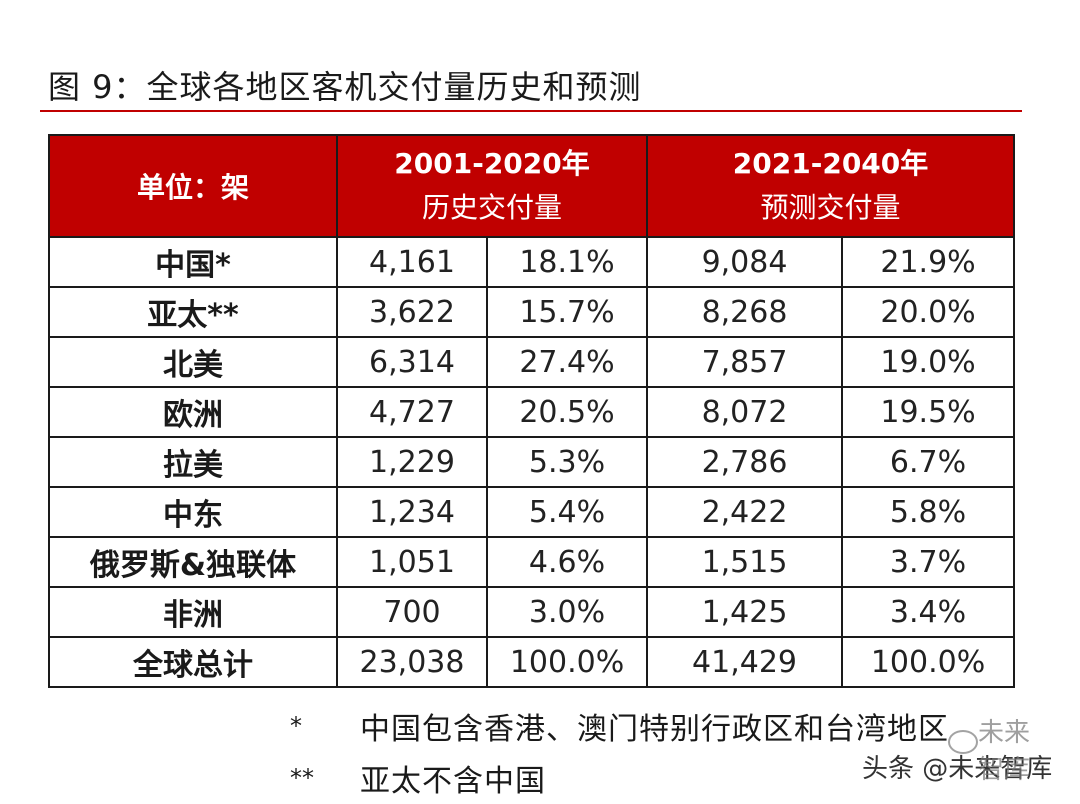  I want to click on table-row: 俄罗斯&独联体 1,051 4.6% 1,515 3.7%, so click(532, 562).